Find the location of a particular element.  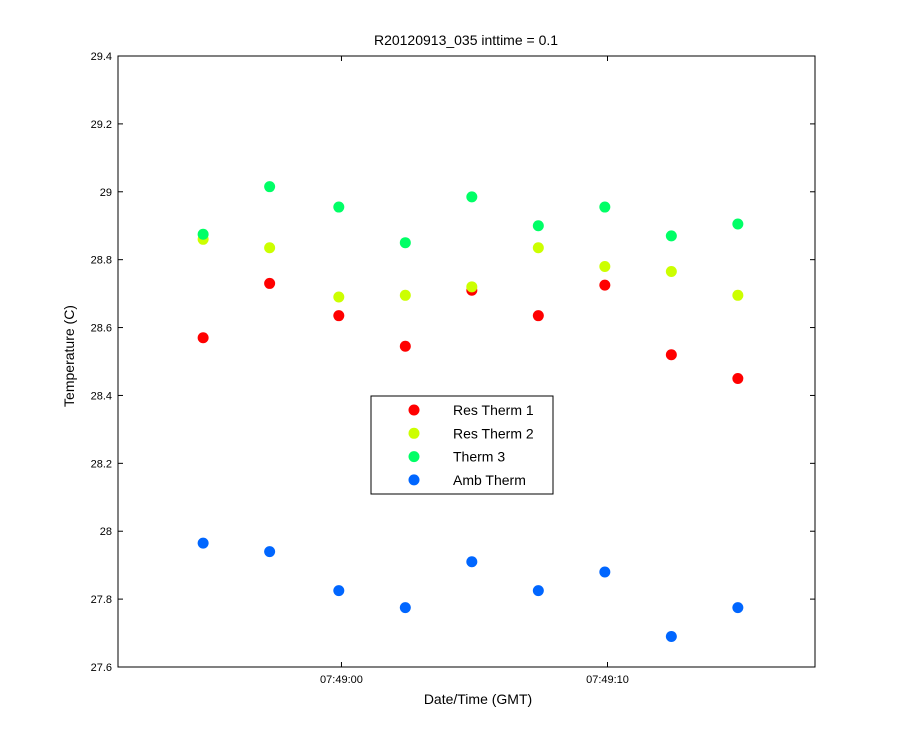

y-tick-label: 27.8 is located at coordinates (101, 600).